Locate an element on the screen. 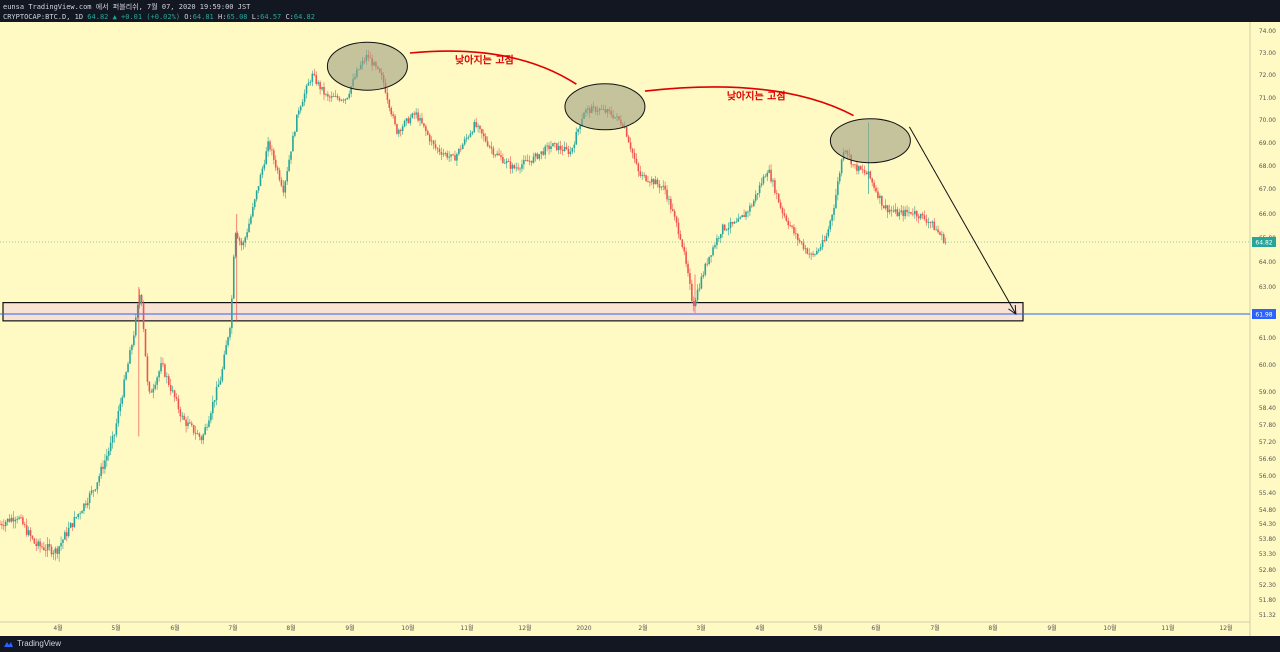 This screenshot has width=1280, height=652. symbol-name: CRYPTOCAP:BTC.D, 1D is located at coordinates (43, 17).